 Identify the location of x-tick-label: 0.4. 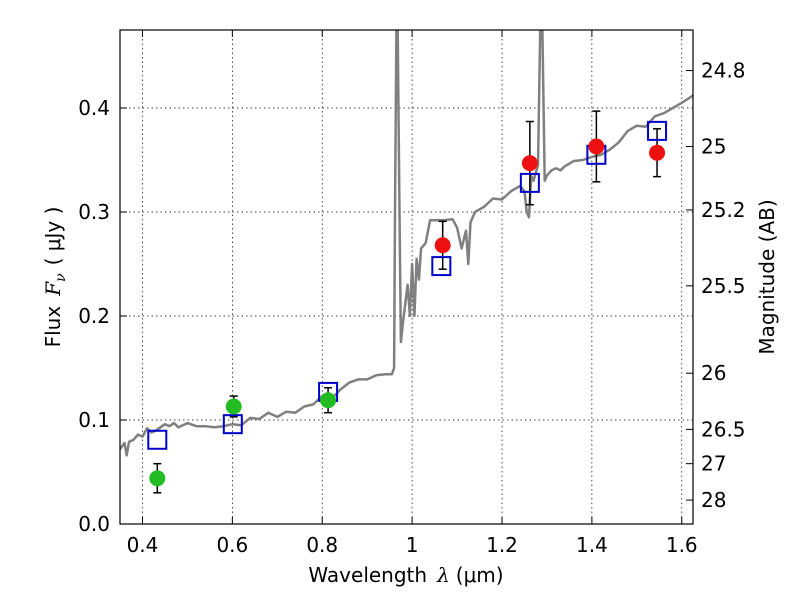
(143, 545).